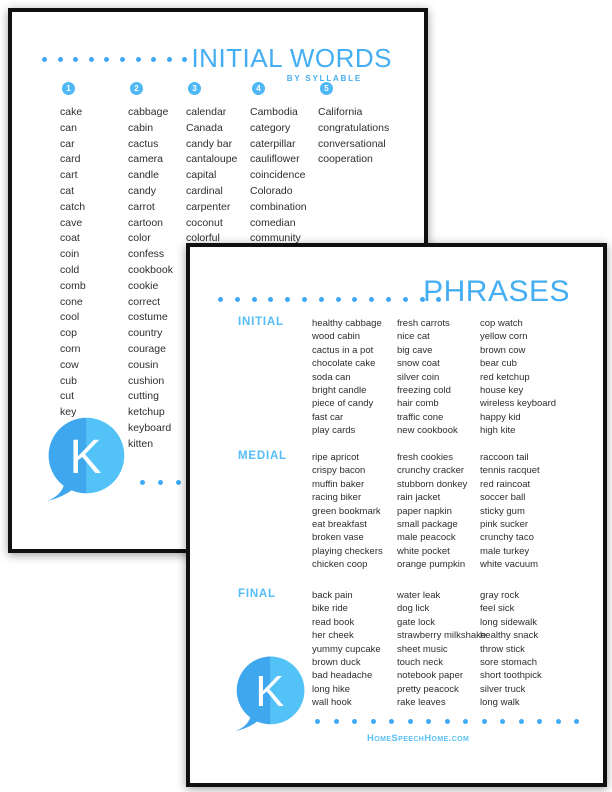 This screenshot has width=612, height=792. Describe the element at coordinates (416, 622) in the screenshot. I see `phrase-item: gate lock` at that location.